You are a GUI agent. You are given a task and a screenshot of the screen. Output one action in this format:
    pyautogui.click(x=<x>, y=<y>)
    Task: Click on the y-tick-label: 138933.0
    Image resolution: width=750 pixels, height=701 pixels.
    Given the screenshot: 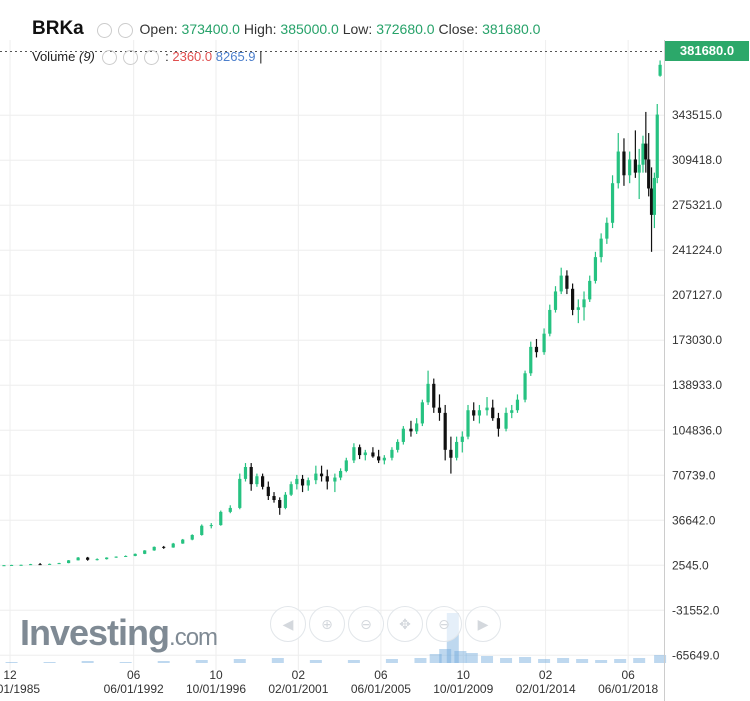 What is the action you would take?
    pyautogui.click(x=697, y=385)
    